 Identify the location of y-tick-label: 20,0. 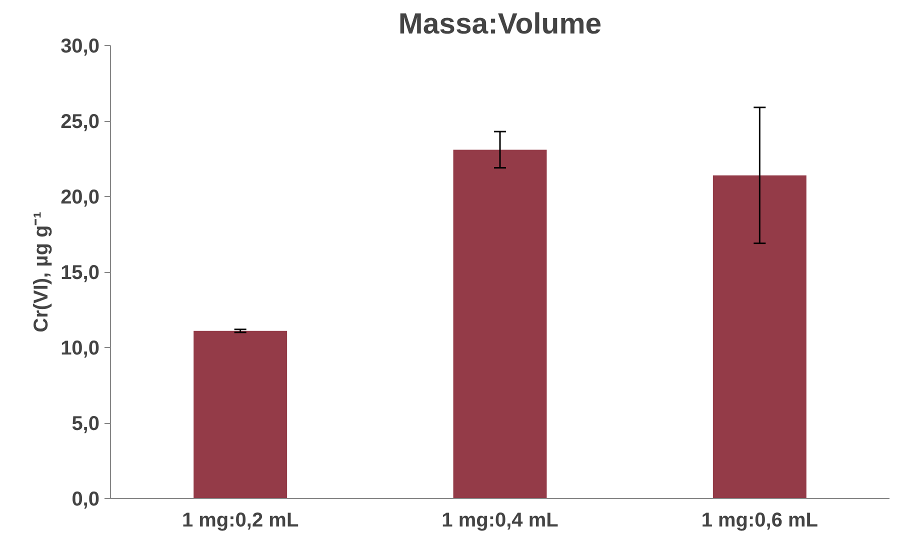
(80, 197).